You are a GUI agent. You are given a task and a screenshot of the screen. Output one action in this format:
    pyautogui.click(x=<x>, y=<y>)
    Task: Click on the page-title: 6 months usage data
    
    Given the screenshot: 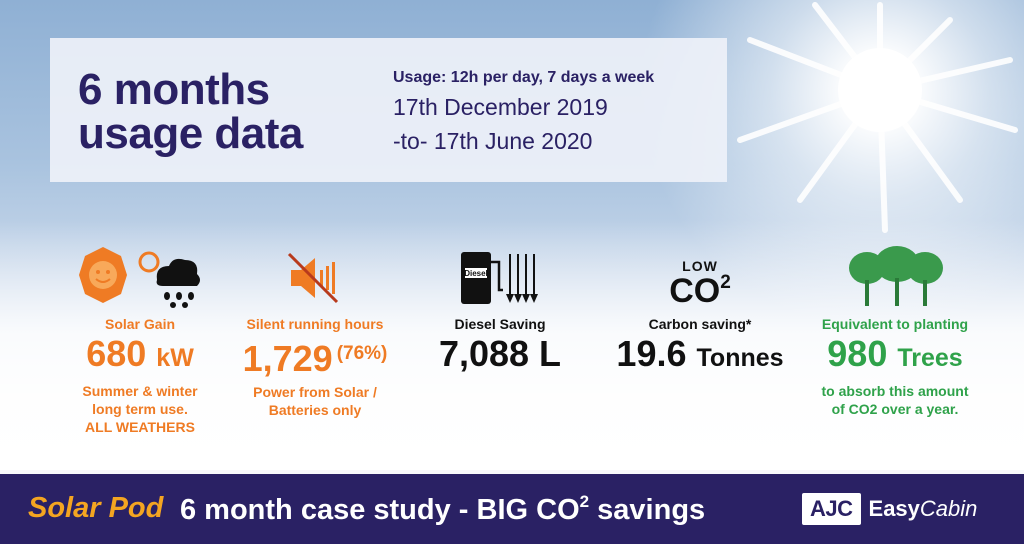 What is the action you would take?
    pyautogui.click(x=218, y=112)
    